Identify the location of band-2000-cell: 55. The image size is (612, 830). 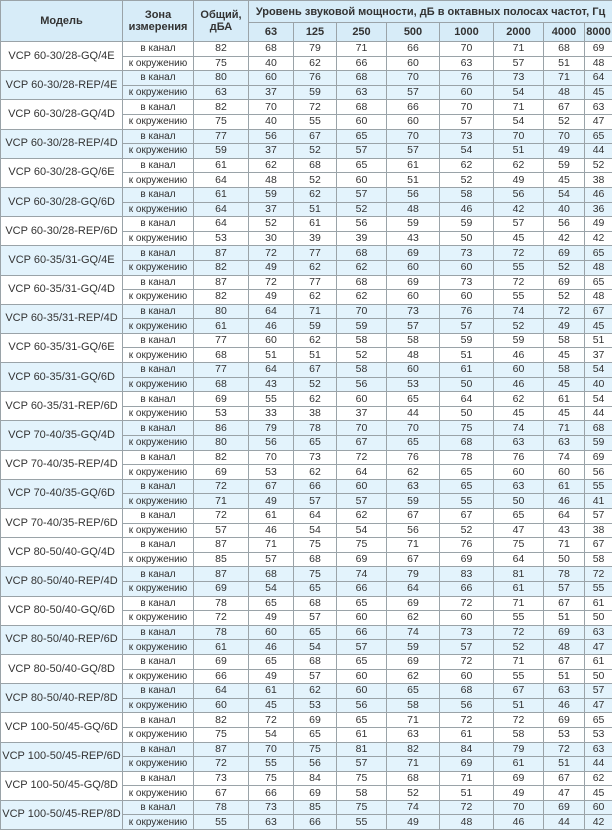
(518, 676).